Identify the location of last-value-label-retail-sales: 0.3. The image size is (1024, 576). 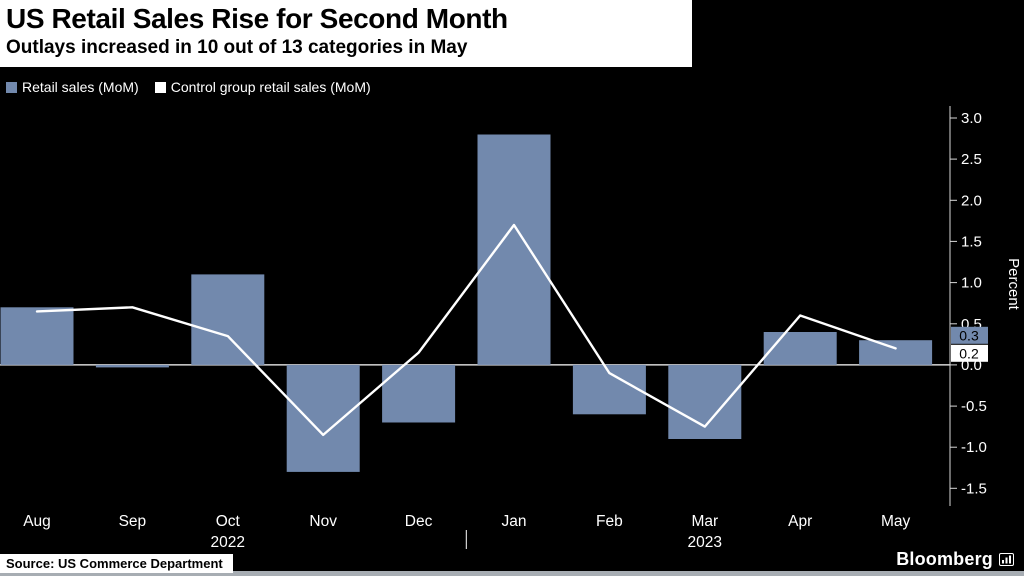
(969, 335).